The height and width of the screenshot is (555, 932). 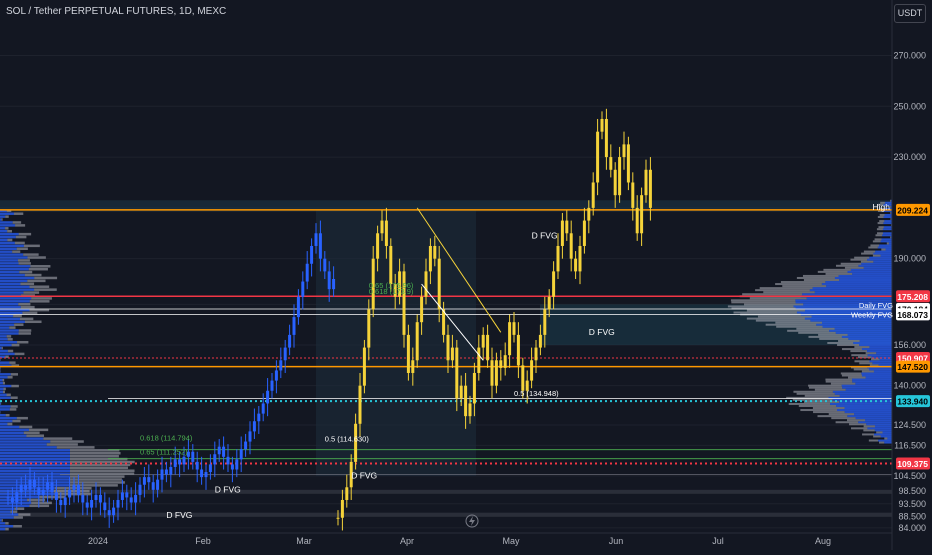 I want to click on currency-button: USDT, so click(x=910, y=13).